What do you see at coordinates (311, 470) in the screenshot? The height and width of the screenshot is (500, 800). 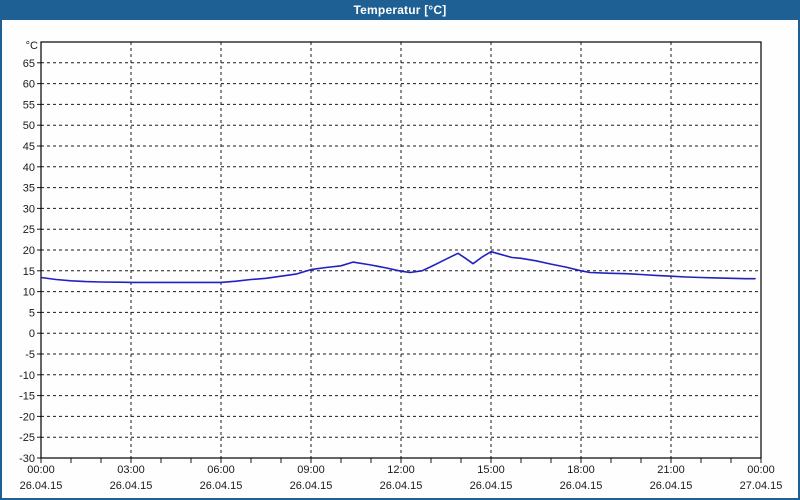 I see `x-axis-time-label: 09:00` at bounding box center [311, 470].